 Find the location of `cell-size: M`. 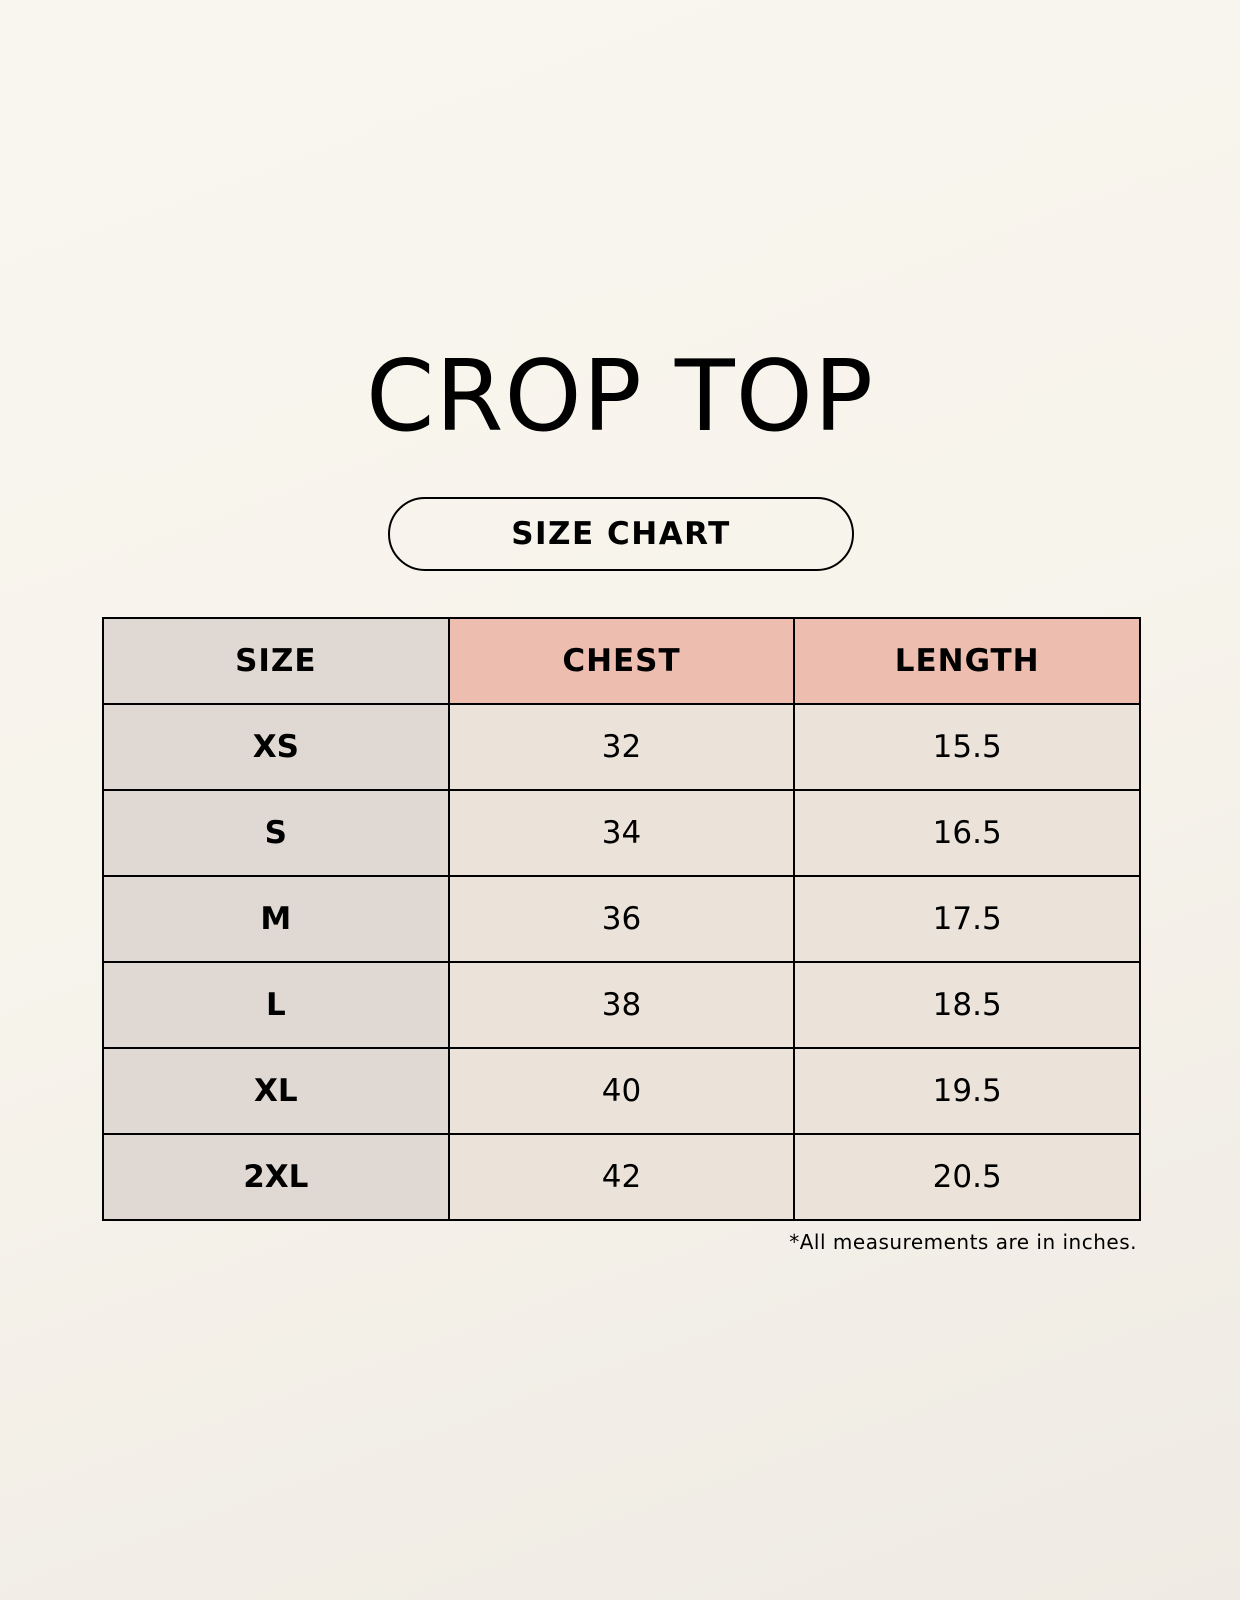

cell-size: M is located at coordinates (276, 919).